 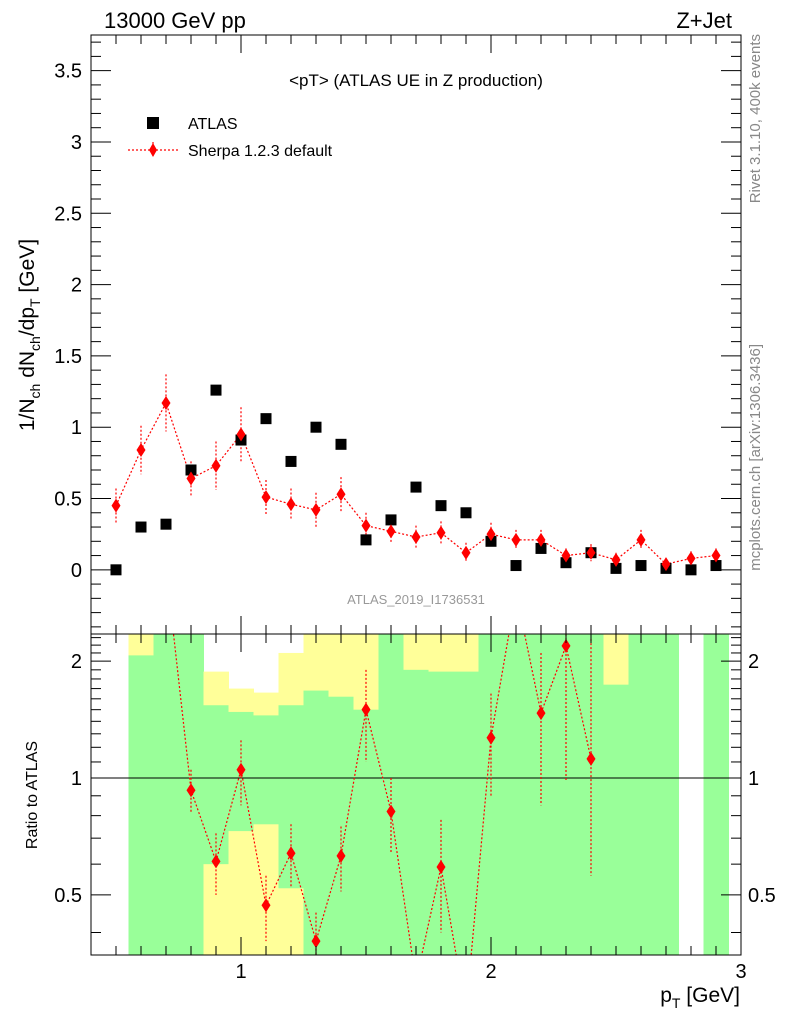 What do you see at coordinates (76, 286) in the screenshot?
I see `y-tick-label-main: 2` at bounding box center [76, 286].